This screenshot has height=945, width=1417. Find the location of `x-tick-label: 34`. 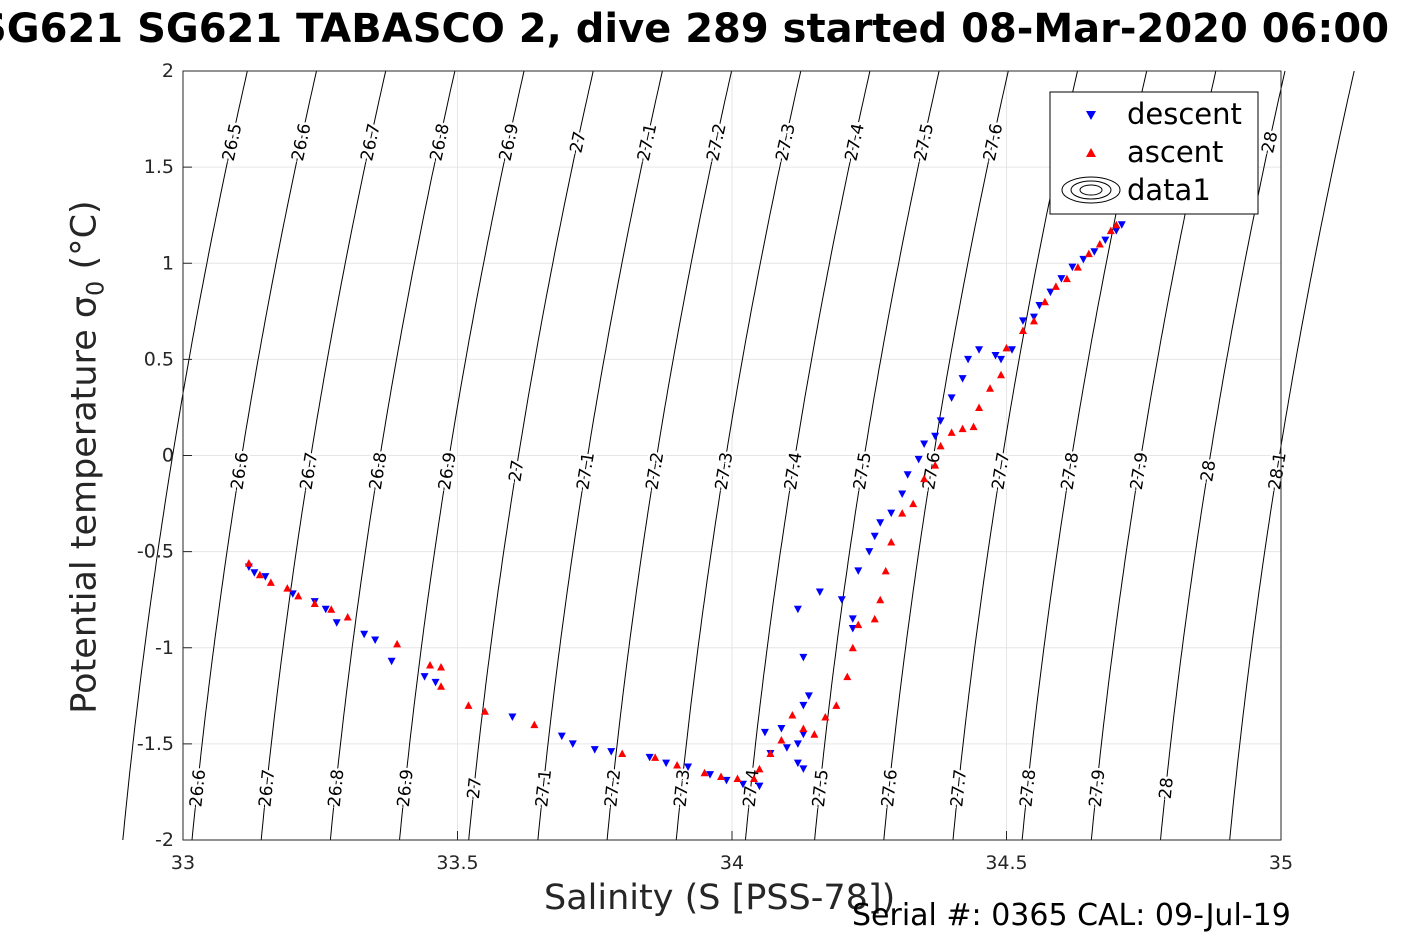

x-tick-label: 34 is located at coordinates (732, 863).